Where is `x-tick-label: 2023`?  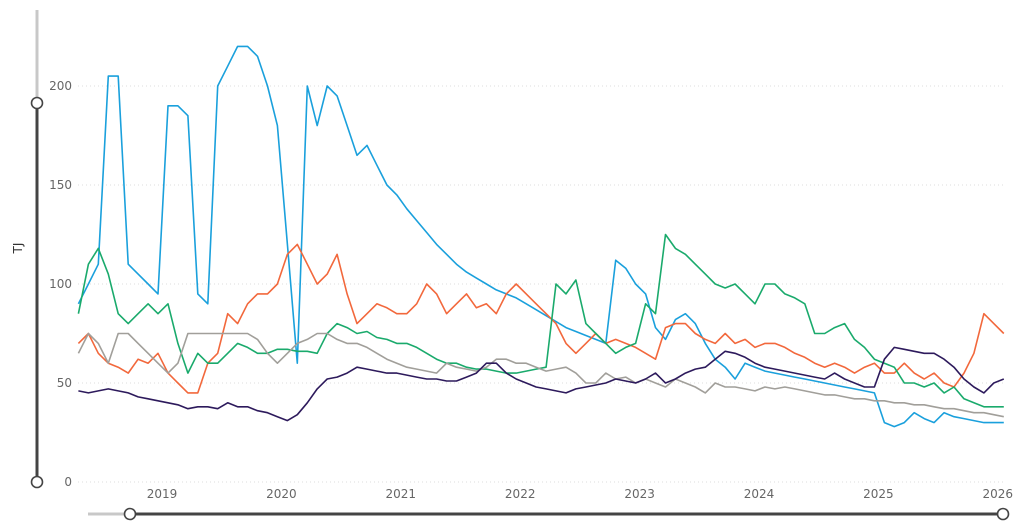 x-tick-label: 2023 is located at coordinates (639, 494).